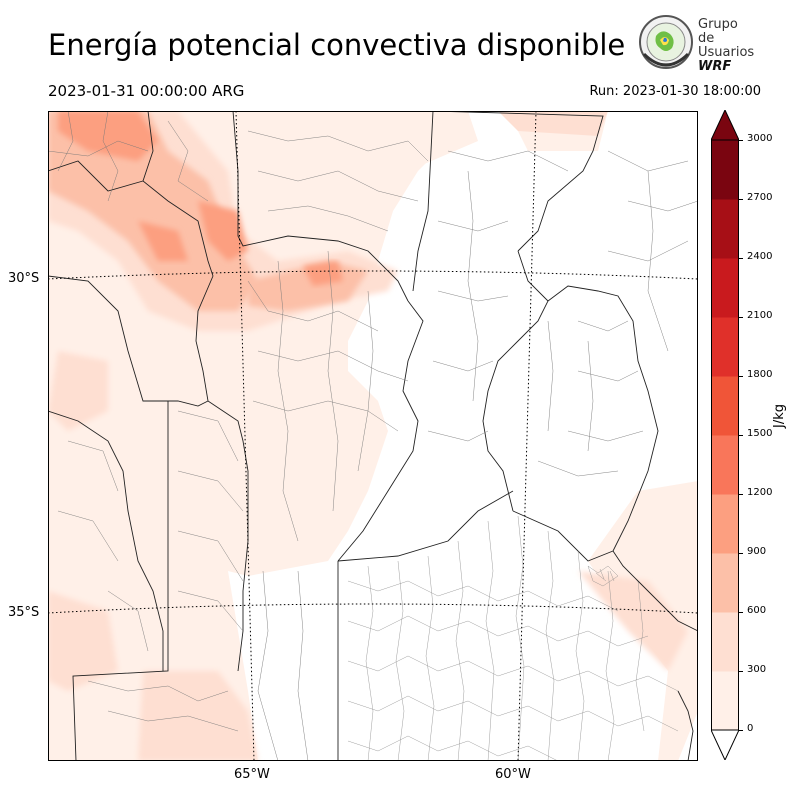 This screenshot has height=800, width=800. What do you see at coordinates (24, 612) in the screenshot?
I see `lat-label-35s: 35°S` at bounding box center [24, 612].